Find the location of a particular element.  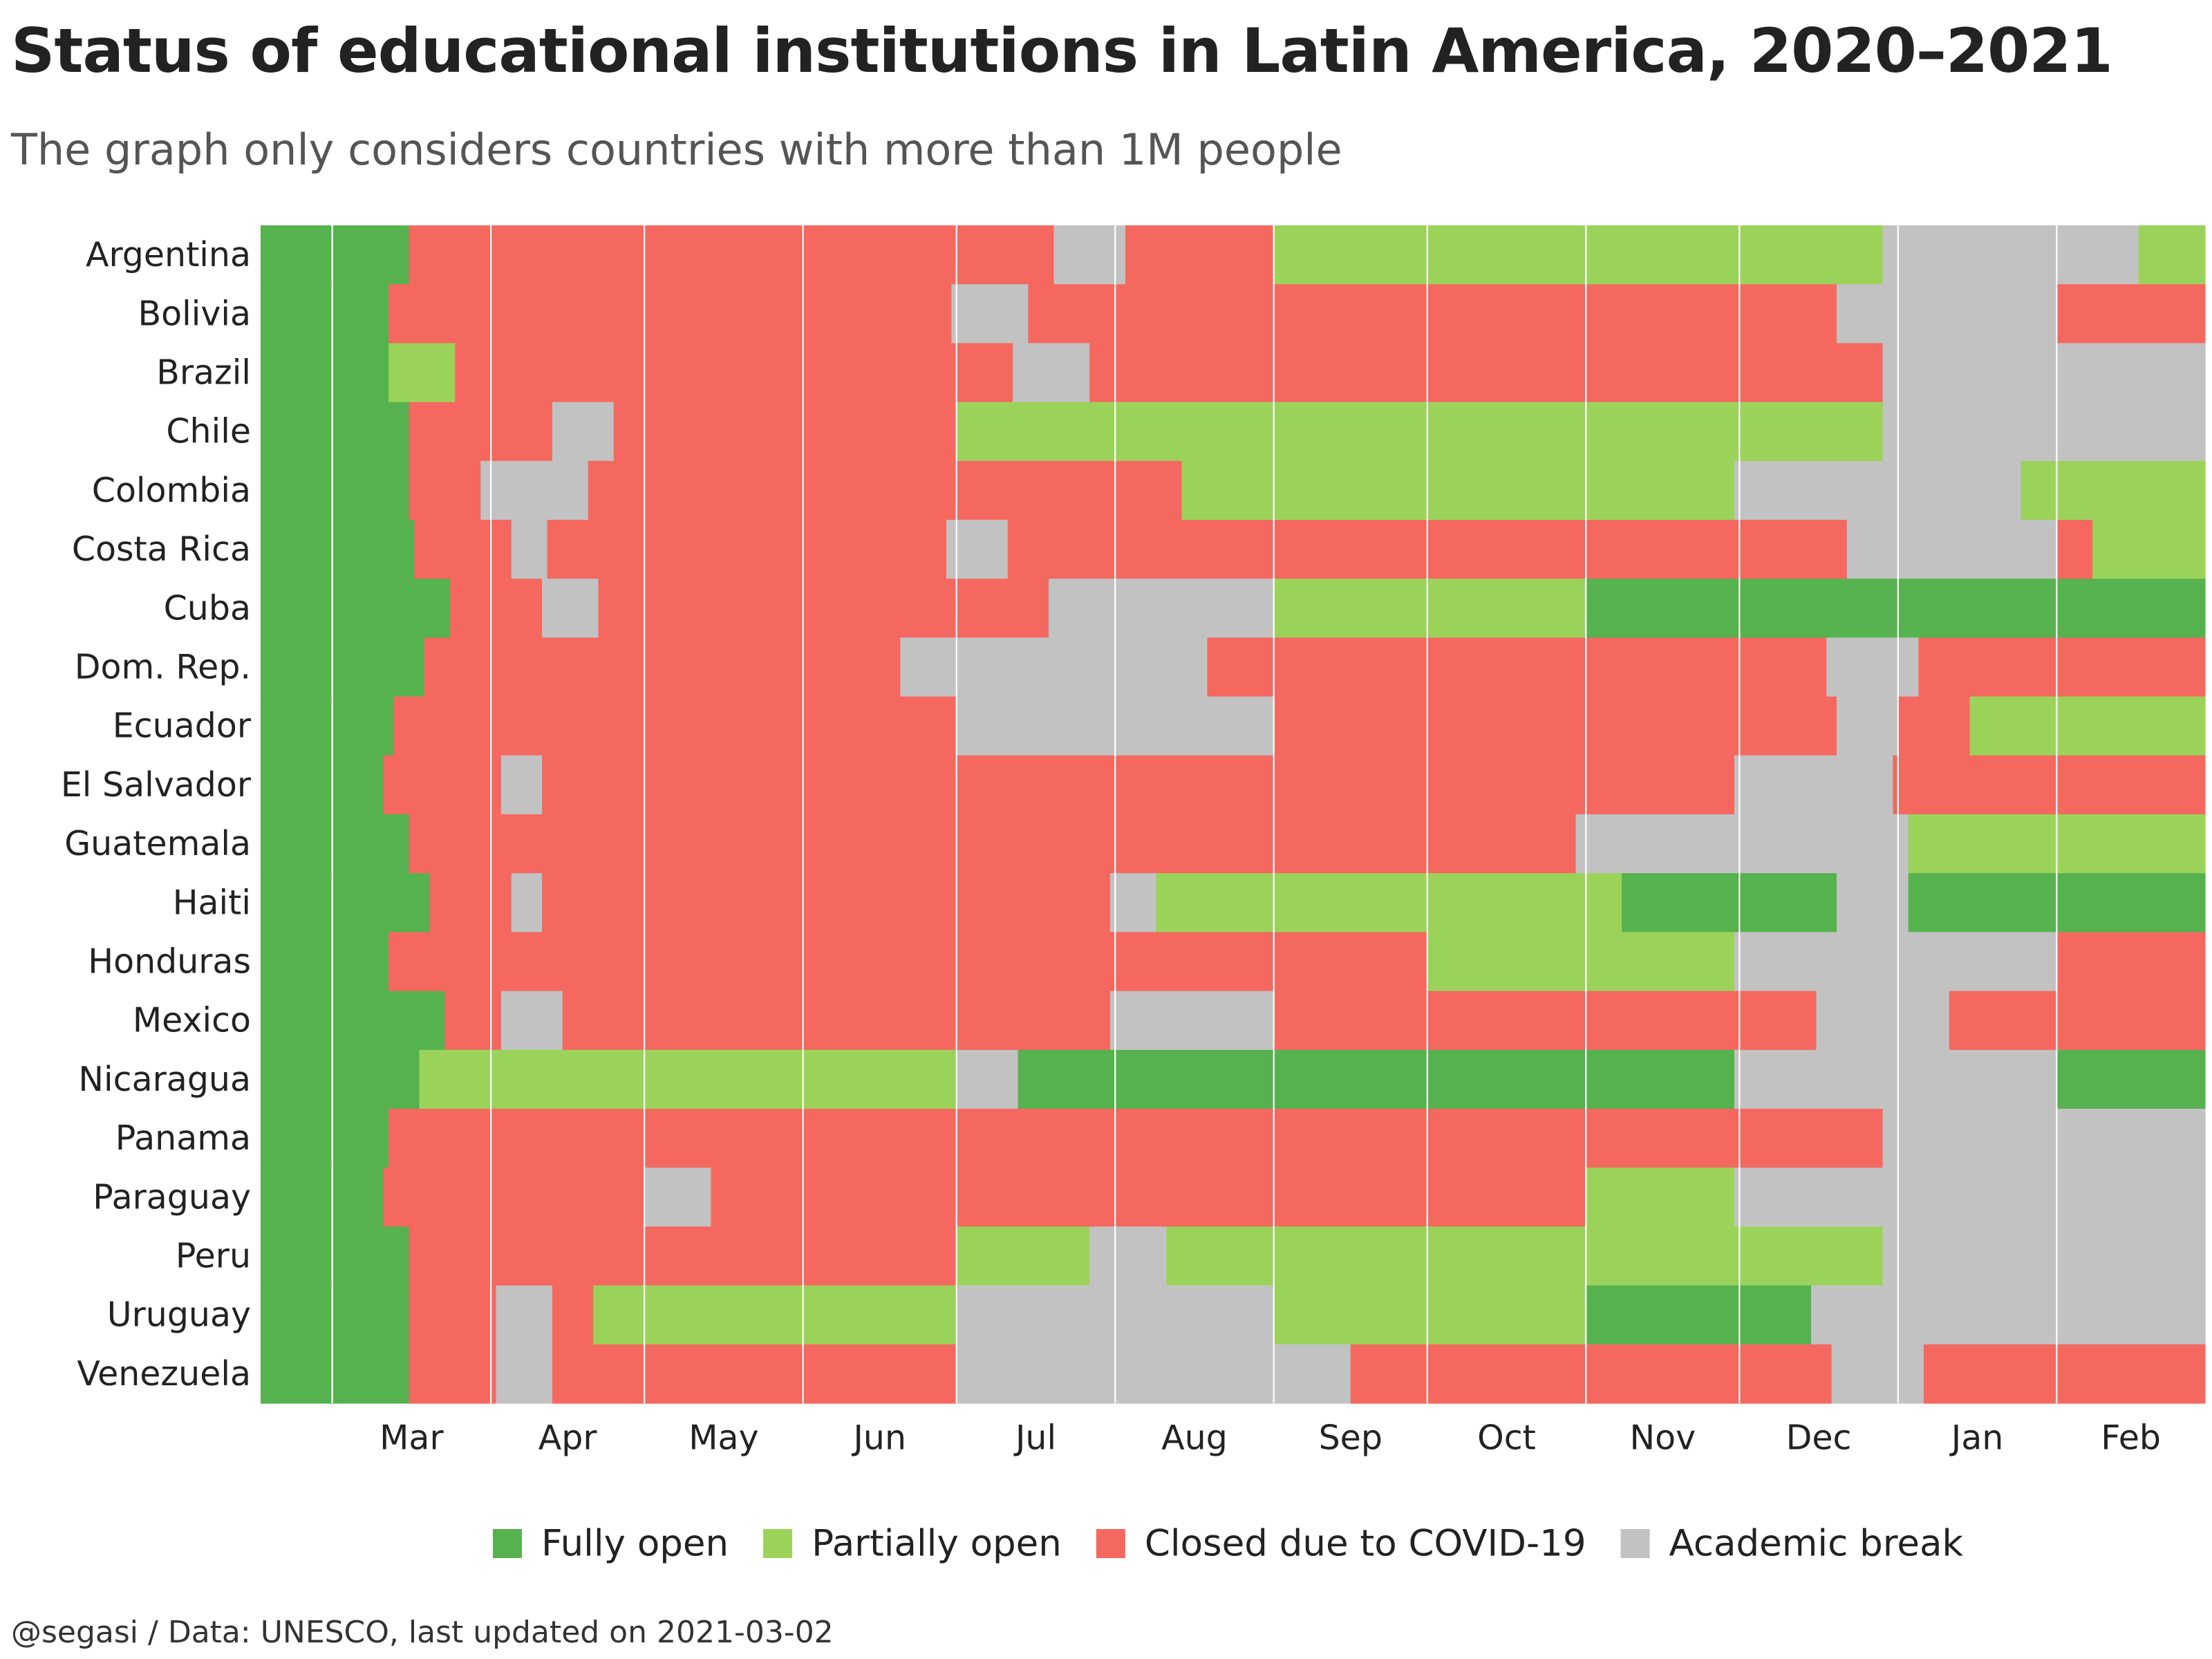

cell-peru-break is located at coordinates (2044, 1256).